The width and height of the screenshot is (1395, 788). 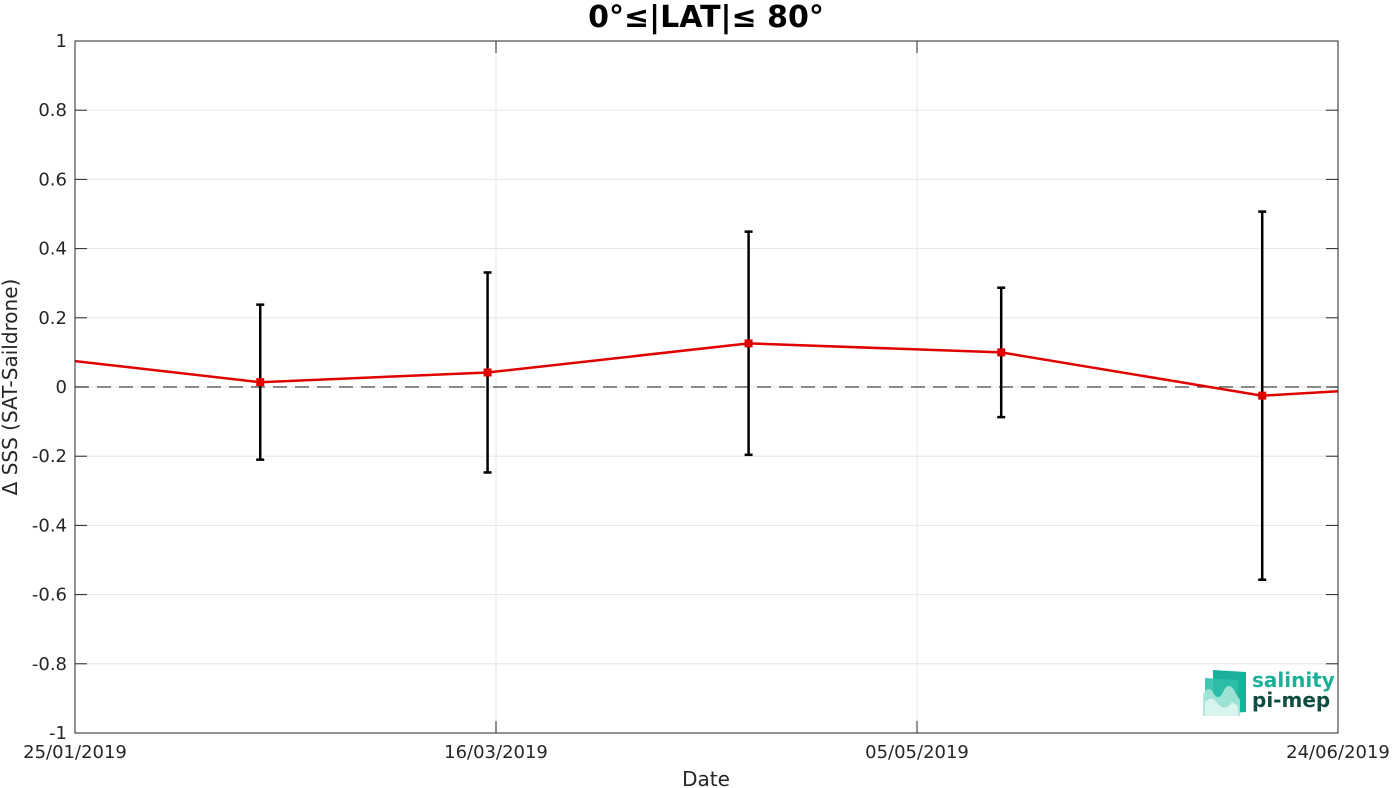 I want to click on x-axis-label: Date, so click(x=706, y=777).